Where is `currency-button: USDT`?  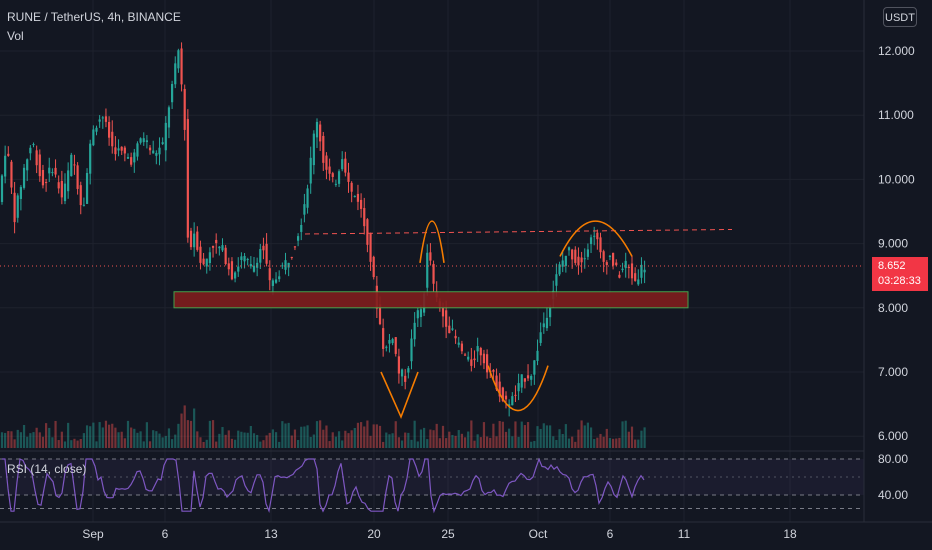 currency-button: USDT is located at coordinates (900, 17).